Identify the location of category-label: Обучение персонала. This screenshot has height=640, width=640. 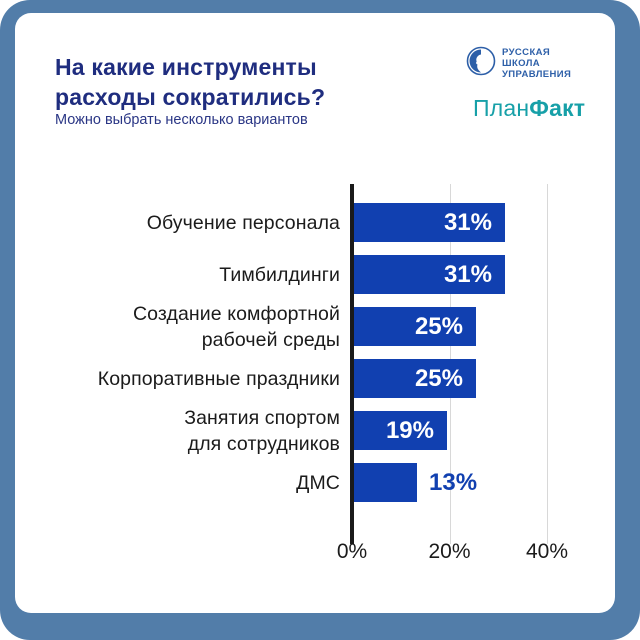
(243, 222).